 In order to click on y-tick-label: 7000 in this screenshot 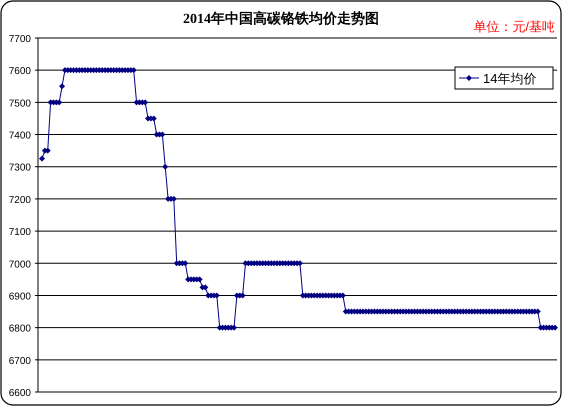, I will do `click(20, 264)`.